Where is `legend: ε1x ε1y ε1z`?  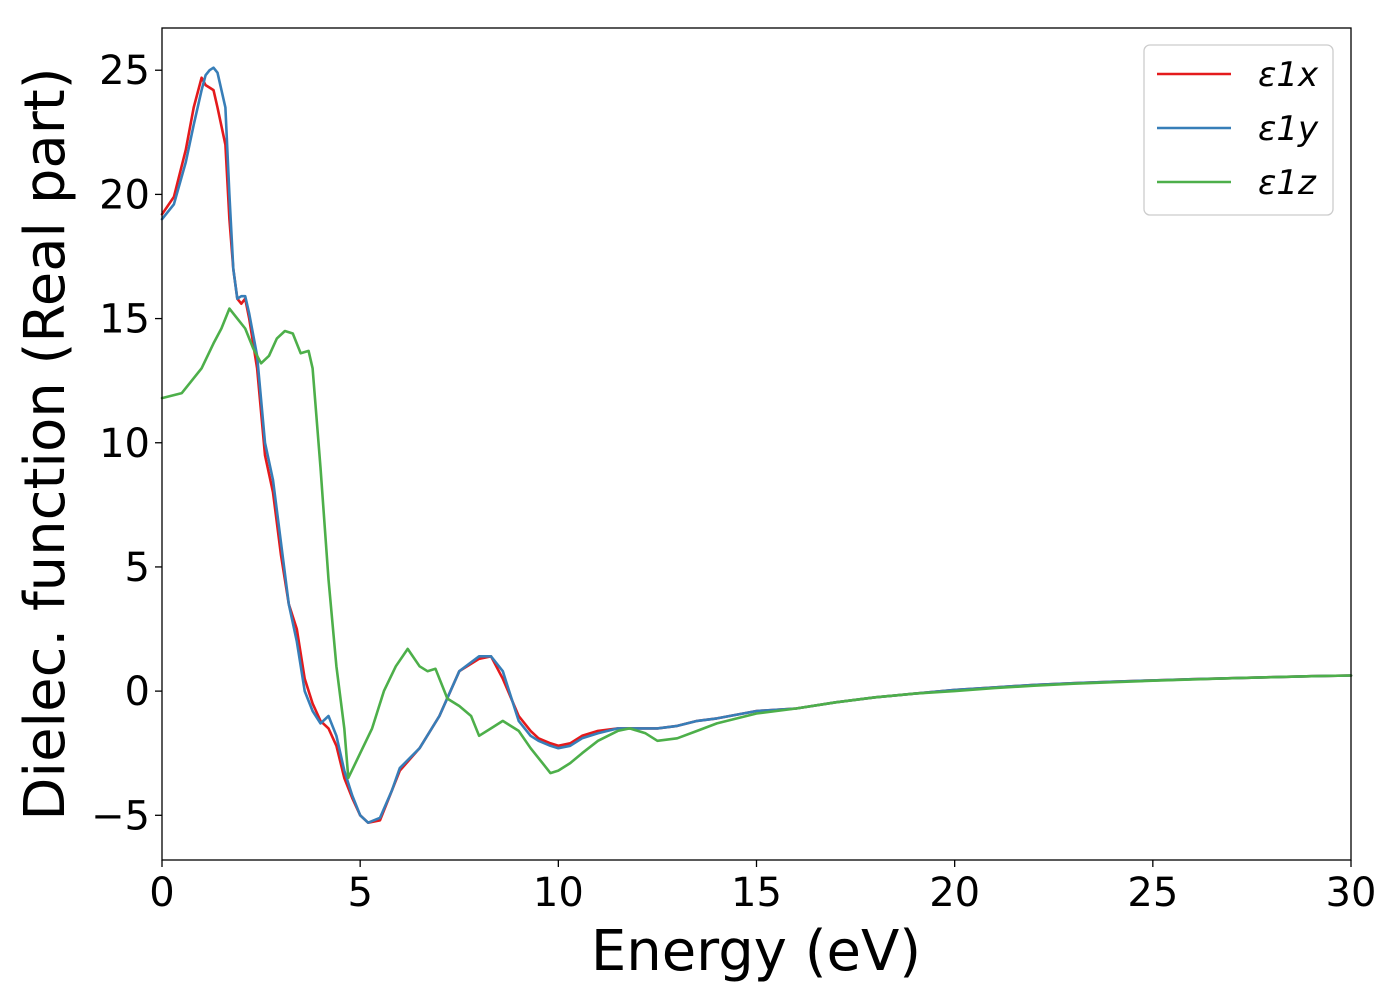
legend: ε1x ε1y ε1z is located at coordinates (1238, 130).